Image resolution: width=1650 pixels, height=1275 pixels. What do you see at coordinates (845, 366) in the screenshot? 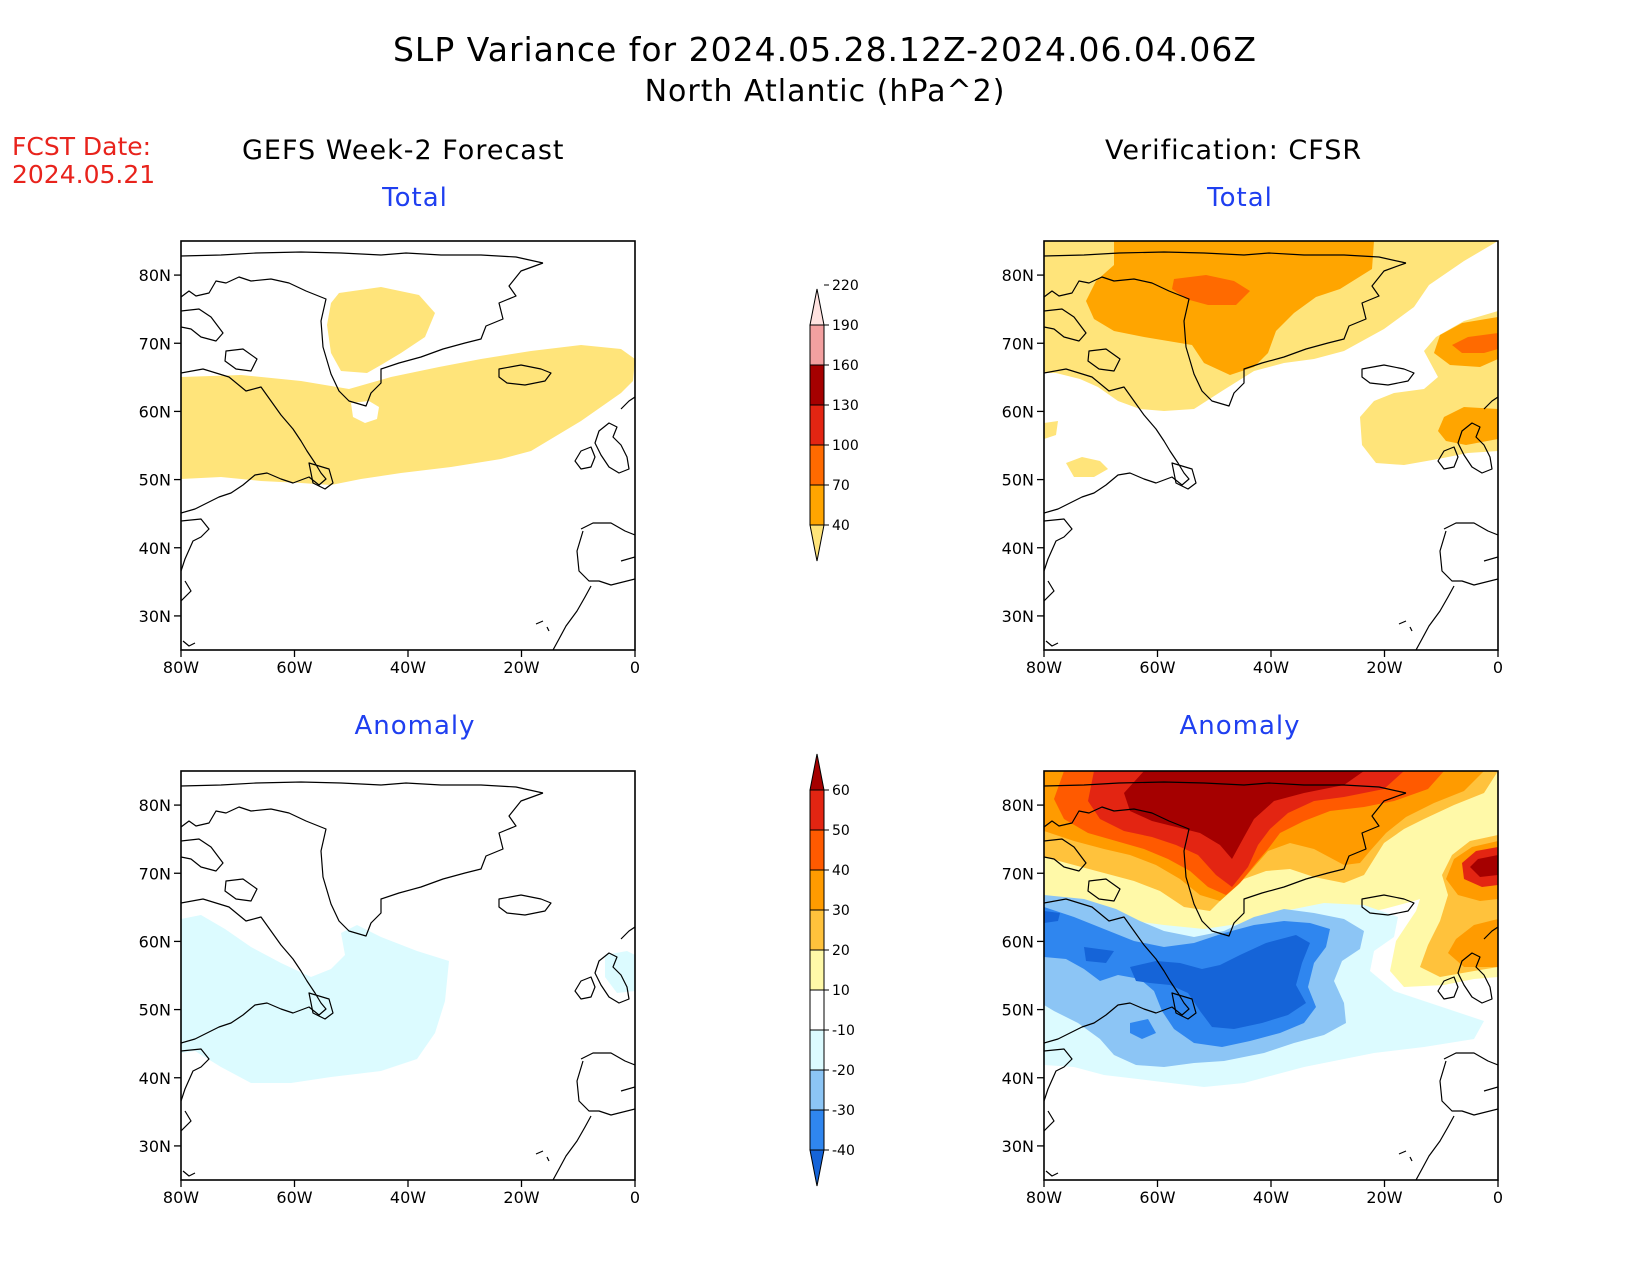
I see `colorbar-label: 160` at bounding box center [845, 366].